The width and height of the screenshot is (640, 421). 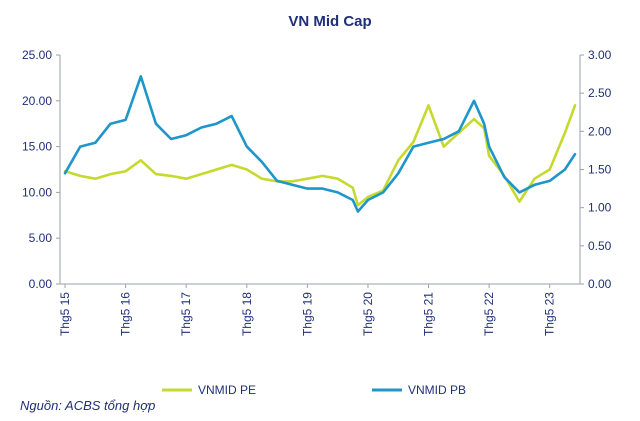 What do you see at coordinates (600, 208) in the screenshot?
I see `y-right-tick-label: 1.00` at bounding box center [600, 208].